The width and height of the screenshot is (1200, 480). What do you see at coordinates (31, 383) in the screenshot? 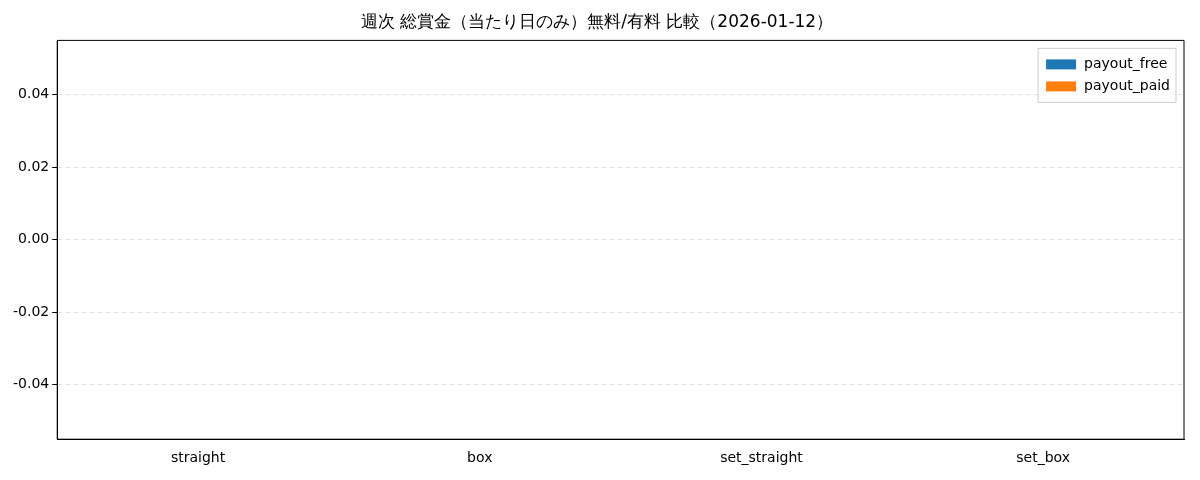
I see `y-tick-label: -0.04` at bounding box center [31, 383].